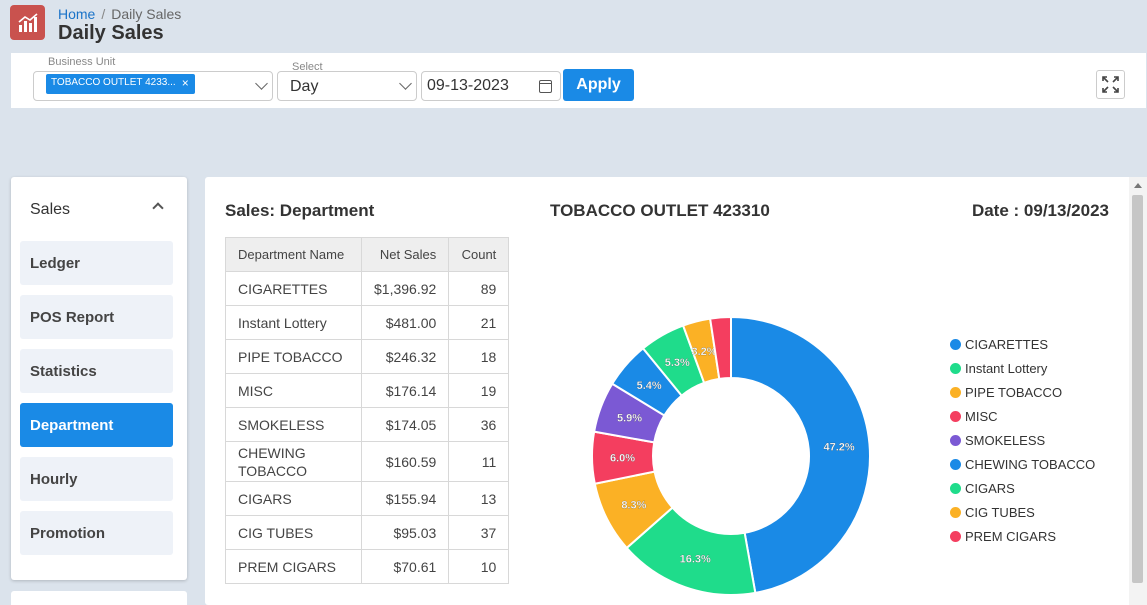 This screenshot has width=1147, height=605. I want to click on department-name: PREM CIGARS, so click(293, 566).